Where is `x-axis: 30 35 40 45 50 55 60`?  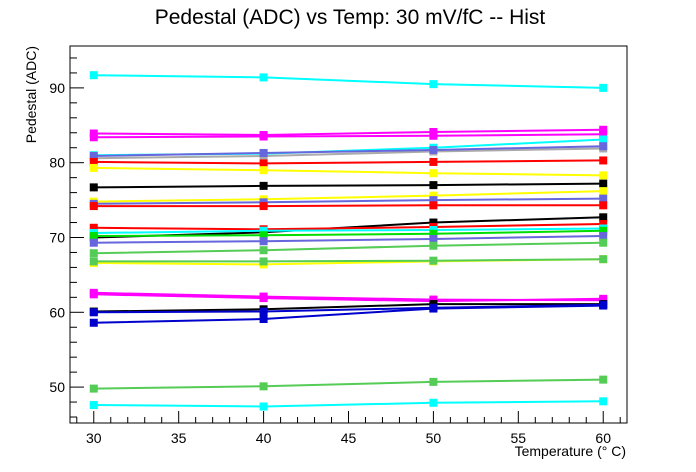 x-axis: 30 35 40 45 50 55 60 is located at coordinates (348, 428).